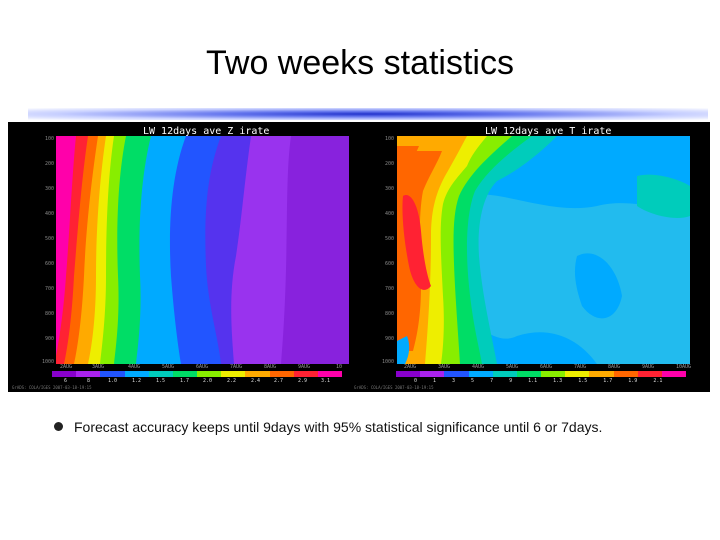  I want to click on right-colorbar-labels: 0 1 3 5 7 9 1.1 1.3 1.5 1.7 1.9 2.1, so click(541, 381).